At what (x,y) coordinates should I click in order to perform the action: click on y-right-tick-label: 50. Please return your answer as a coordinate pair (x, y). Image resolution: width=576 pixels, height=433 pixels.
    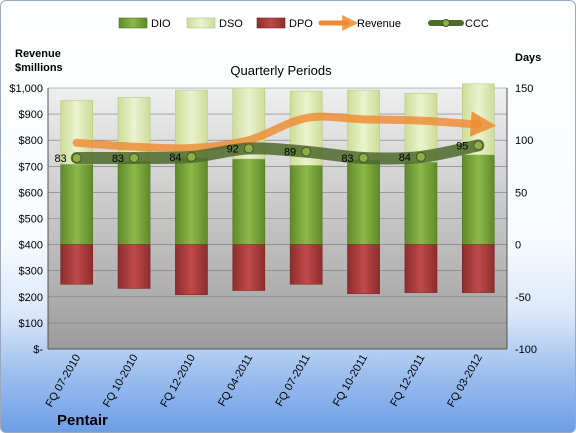
    Looking at the image, I should click on (521, 193).